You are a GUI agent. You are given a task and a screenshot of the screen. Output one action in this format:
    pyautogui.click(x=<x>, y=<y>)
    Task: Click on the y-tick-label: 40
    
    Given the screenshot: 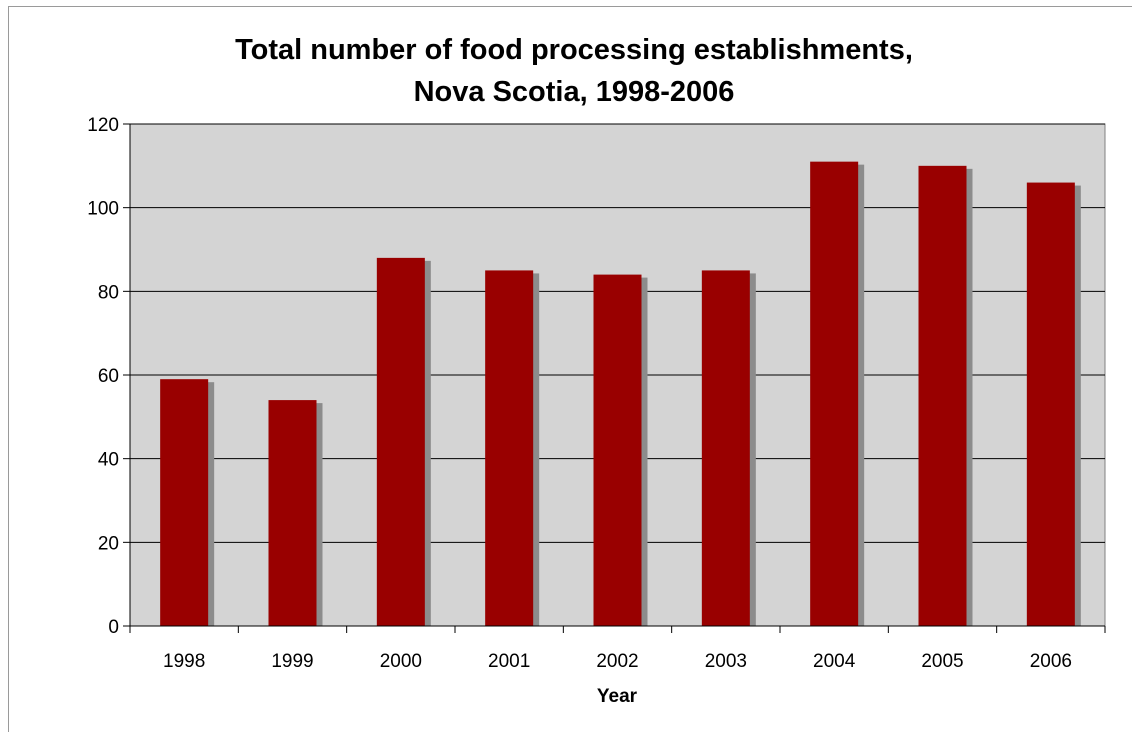 What is the action you would take?
    pyautogui.click(x=108, y=460)
    